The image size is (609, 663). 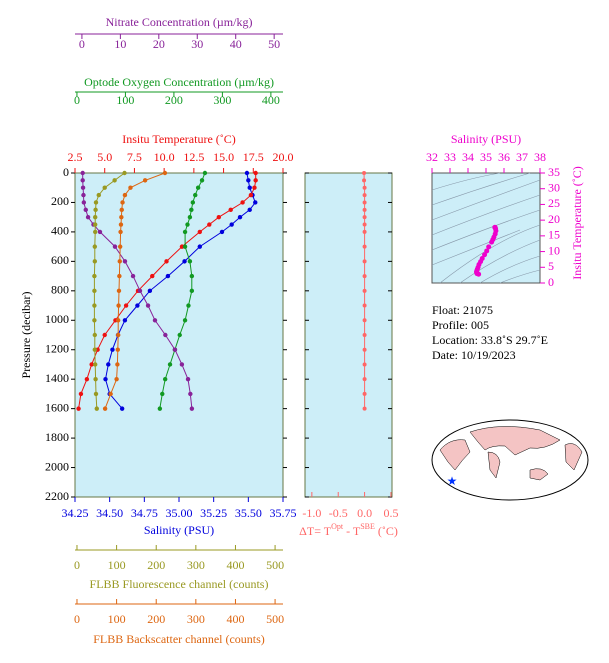 What do you see at coordinates (60, 201) in the screenshot?
I see `y-tick-label: 200` at bounding box center [60, 201].